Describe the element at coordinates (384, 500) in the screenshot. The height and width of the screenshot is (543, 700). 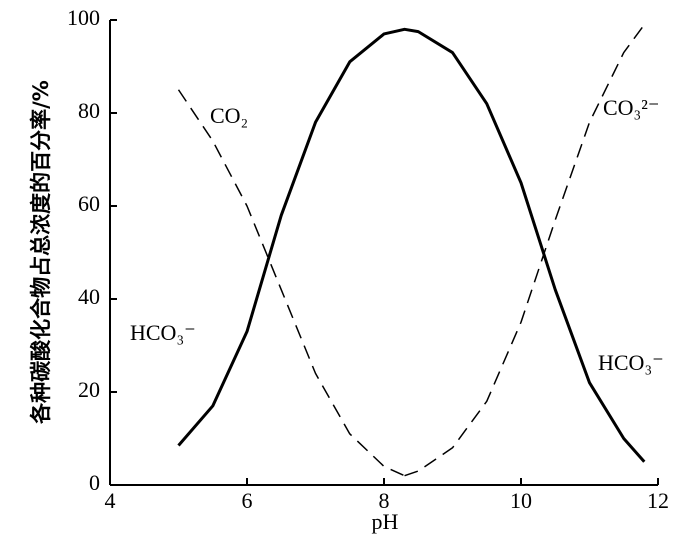
I see `x-tick-label: 8` at that location.